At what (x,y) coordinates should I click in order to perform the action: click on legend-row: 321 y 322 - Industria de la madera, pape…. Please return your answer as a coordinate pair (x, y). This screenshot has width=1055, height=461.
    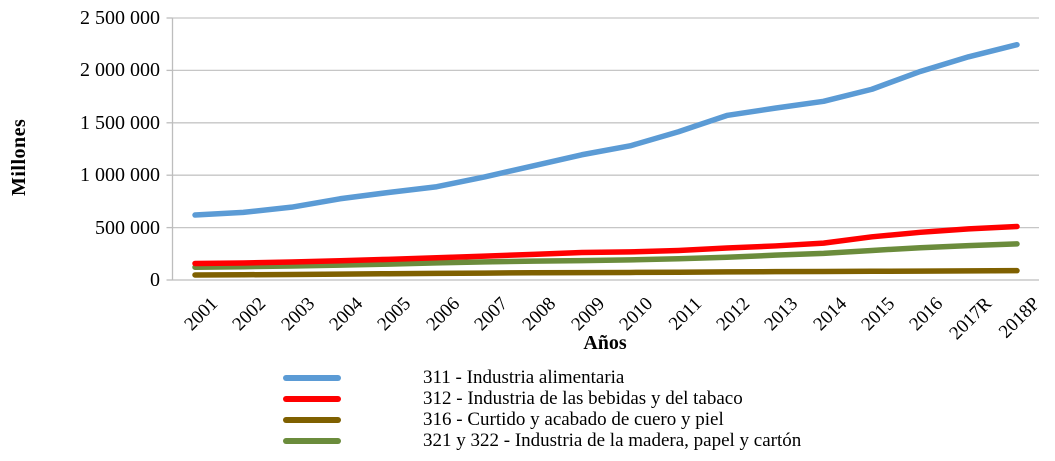
    Looking at the image, I should click on (527, 440).